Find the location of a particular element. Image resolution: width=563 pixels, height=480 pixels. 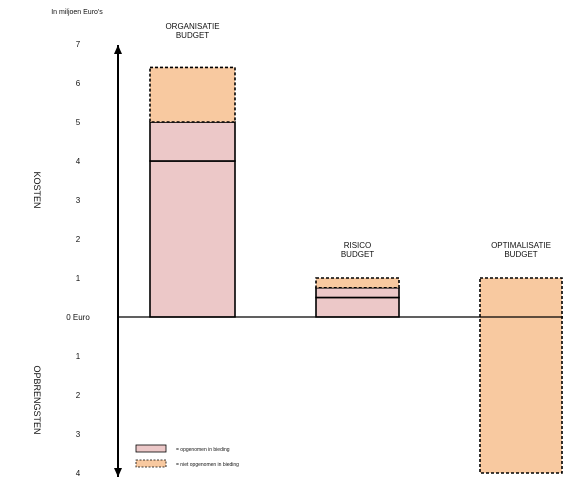

category-label: RISICO is located at coordinates (358, 245).